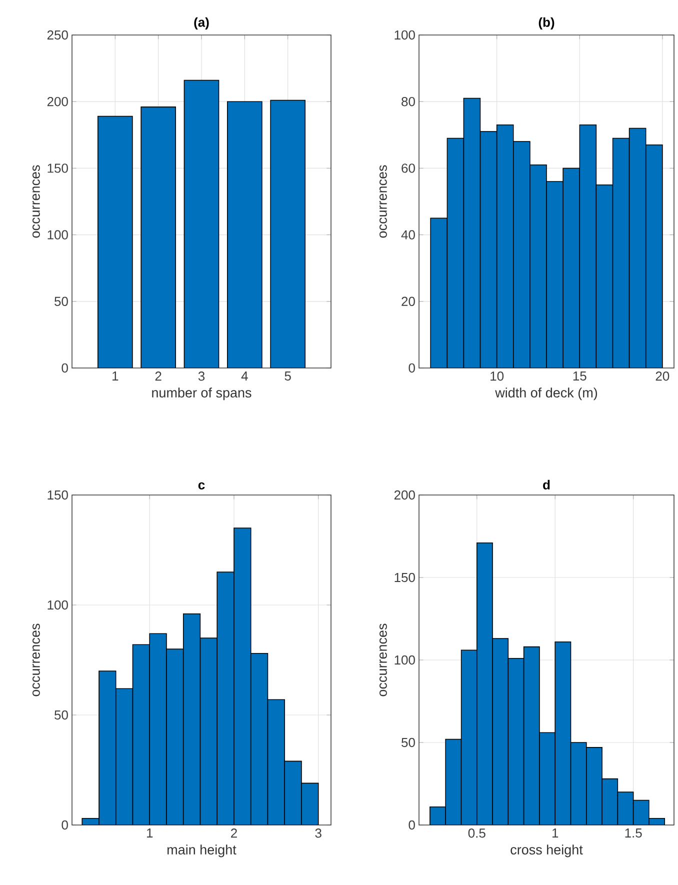  Describe the element at coordinates (477, 833) in the screenshot. I see `x-tick-label: 0.5` at that location.